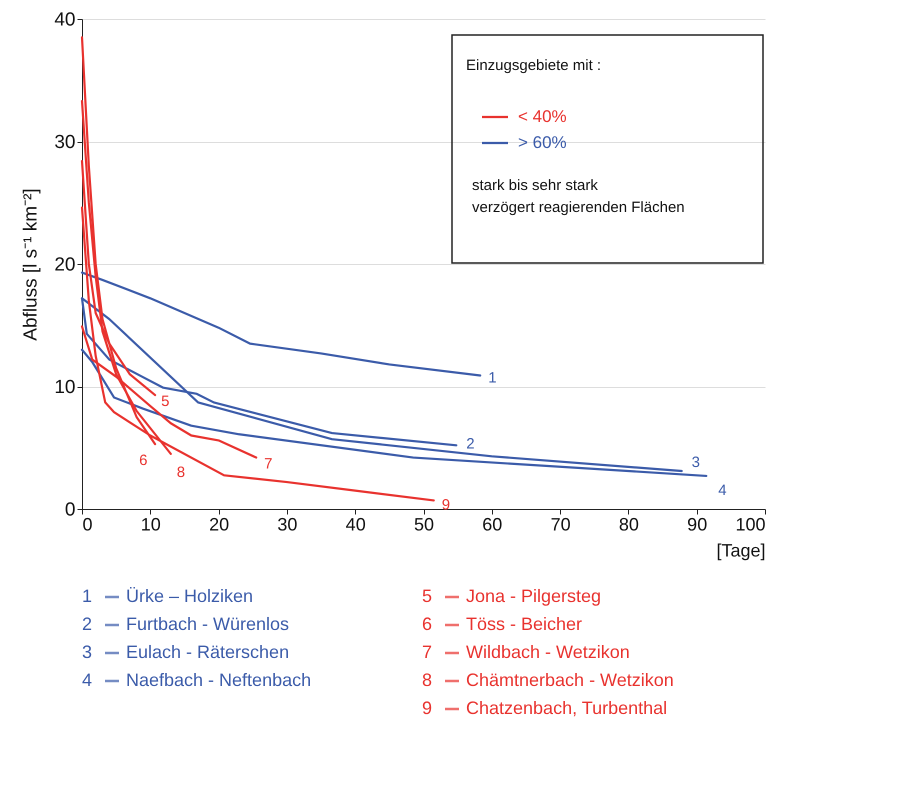  I want to click on x-tick-label: 40, so click(356, 524).